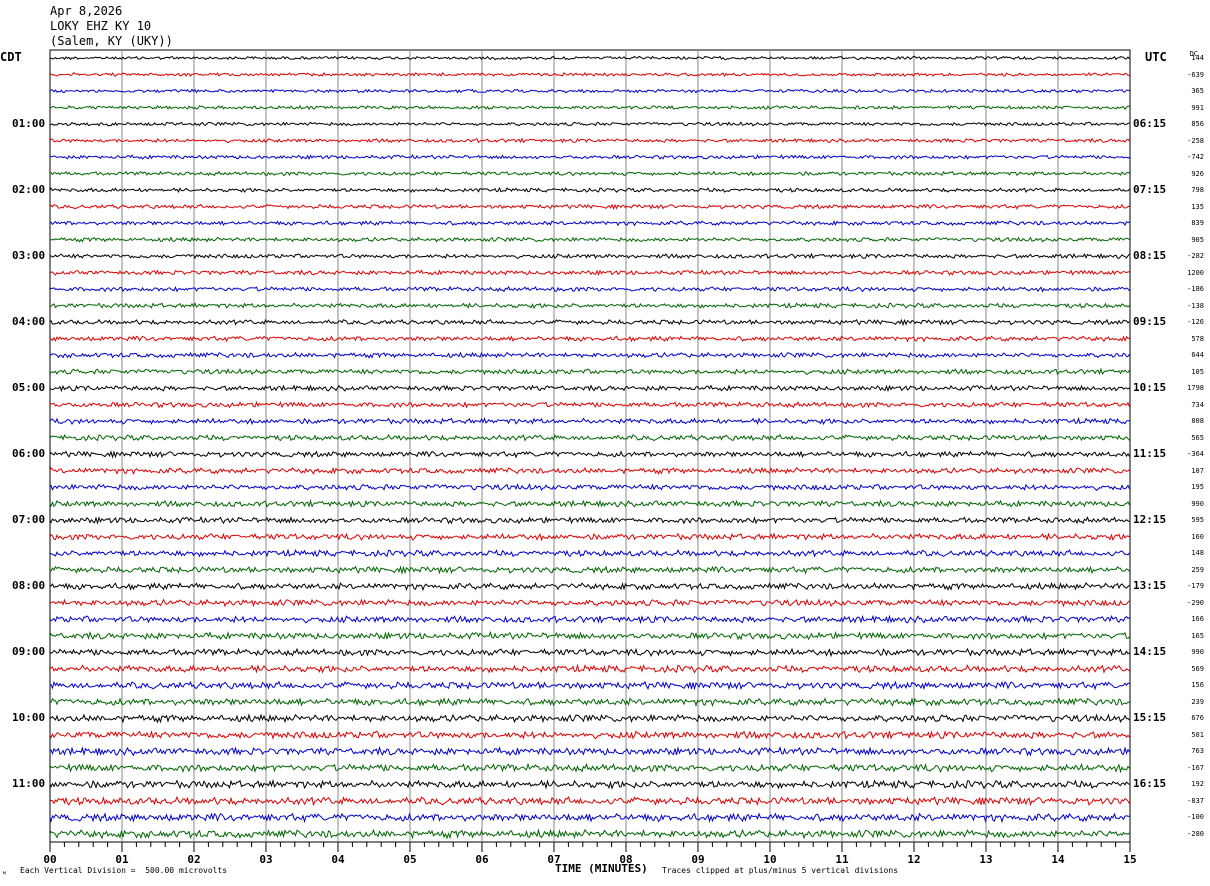  Describe the element at coordinates (1156, 57) in the screenshot. I see `right-timezone-label: UTC` at that location.